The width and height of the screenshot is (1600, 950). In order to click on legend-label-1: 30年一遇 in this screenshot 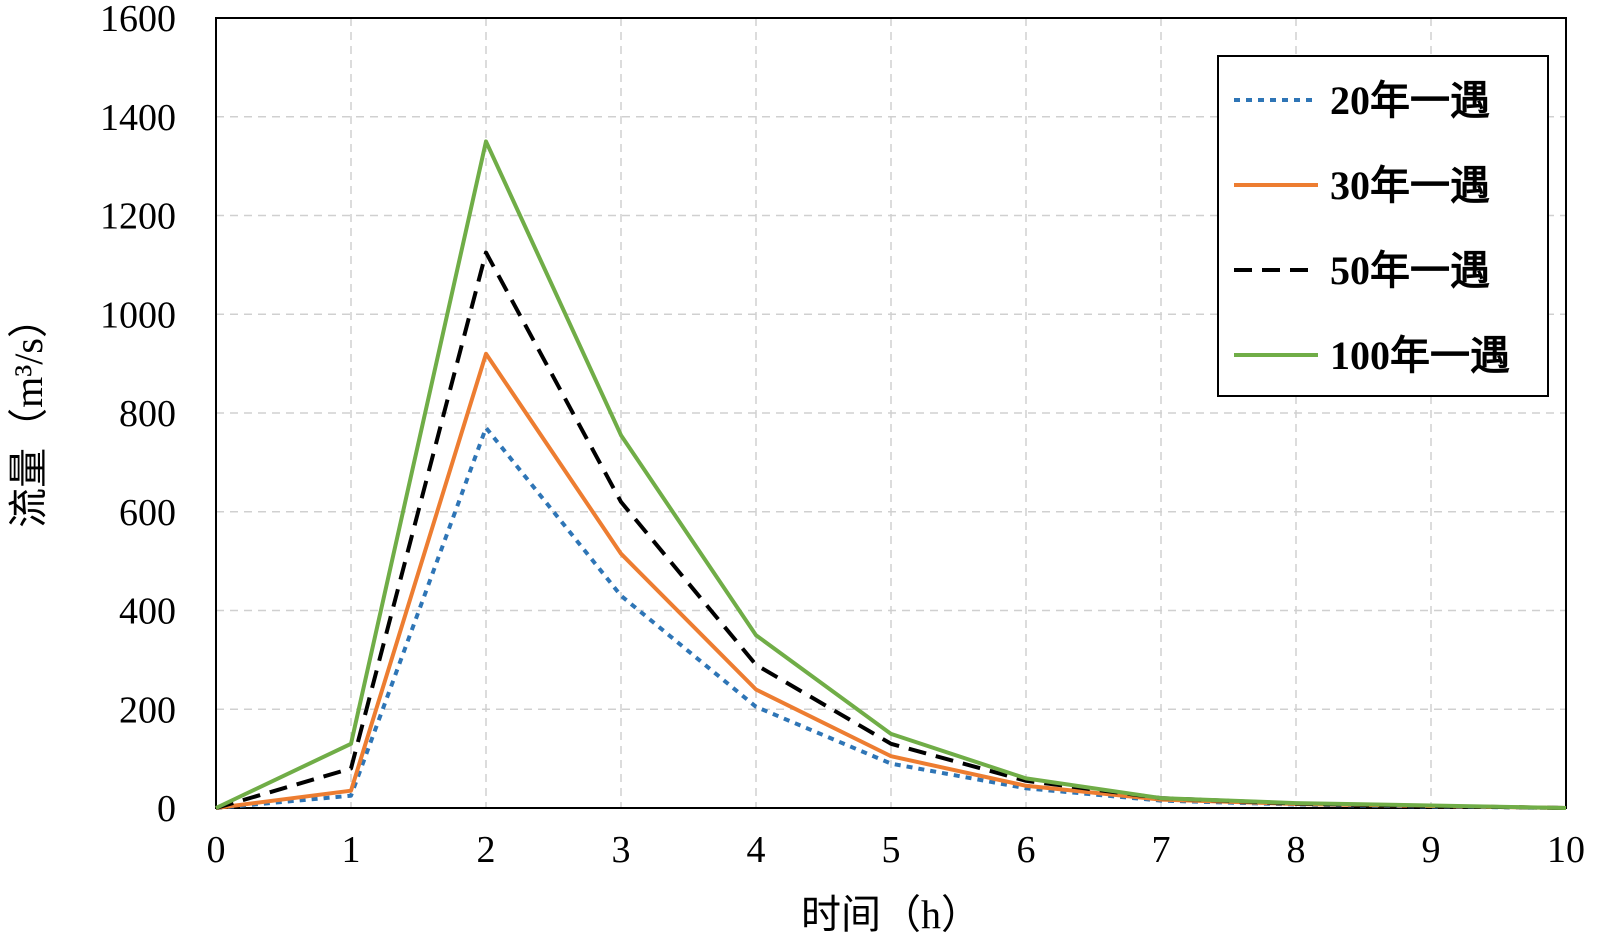, I will do `click(1410, 185)`.